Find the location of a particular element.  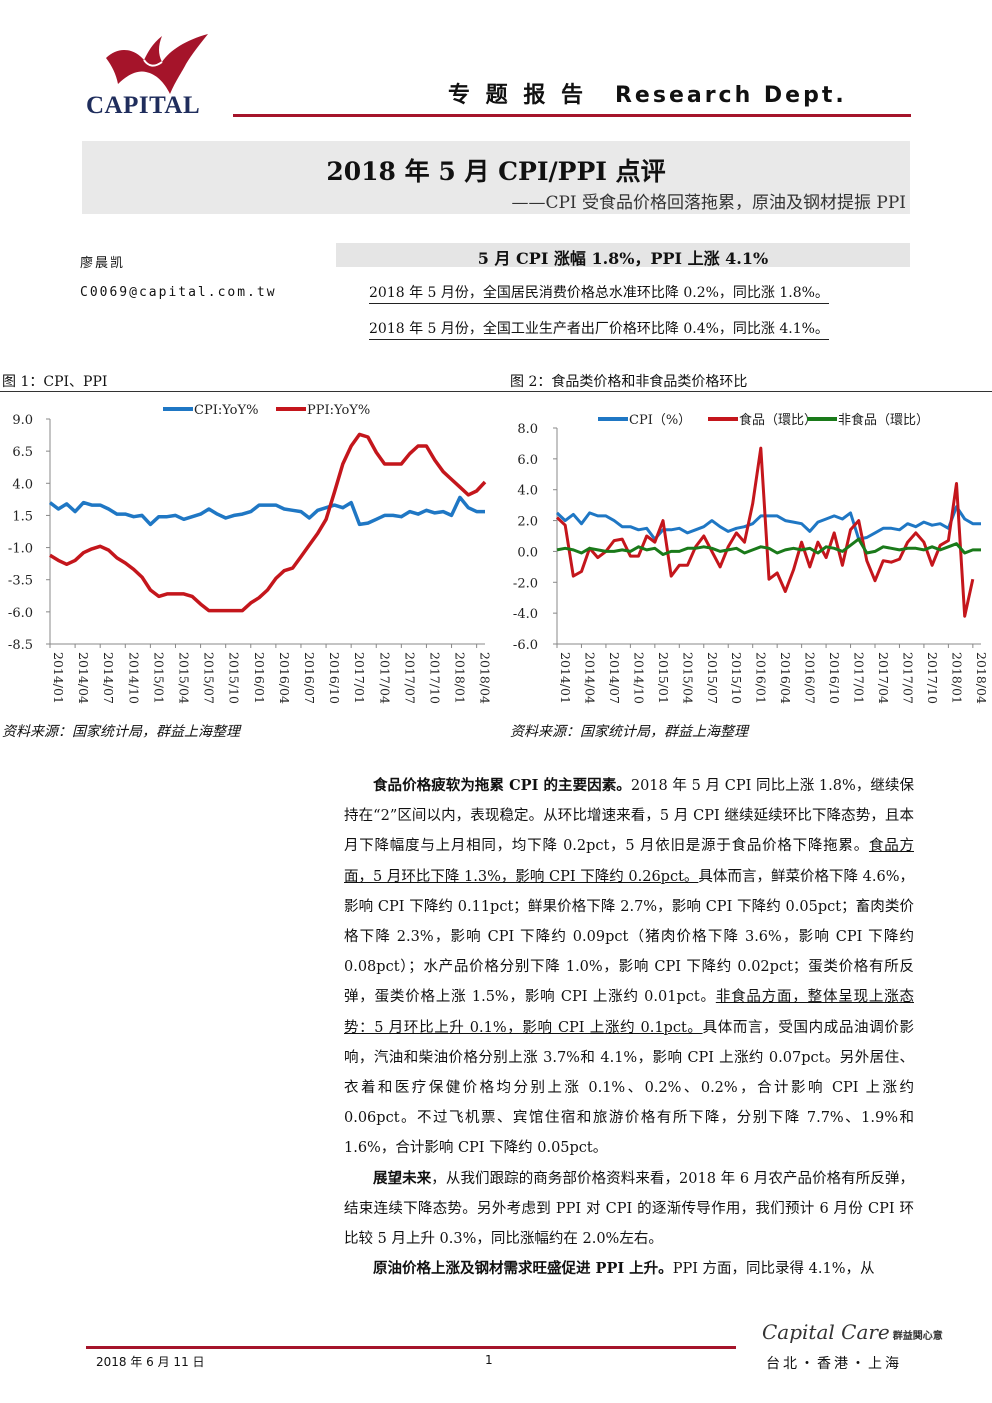

p3-heading: 原油价格上涨及钢材需求旺盛促进 PPI 上升。 is located at coordinates (523, 1269).